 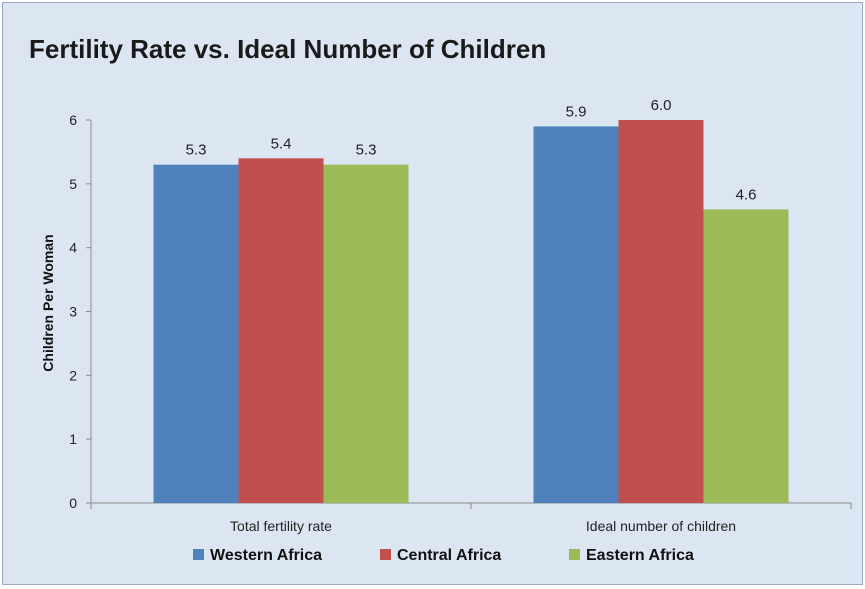 I want to click on data-label: 5.9, so click(x=576, y=111).